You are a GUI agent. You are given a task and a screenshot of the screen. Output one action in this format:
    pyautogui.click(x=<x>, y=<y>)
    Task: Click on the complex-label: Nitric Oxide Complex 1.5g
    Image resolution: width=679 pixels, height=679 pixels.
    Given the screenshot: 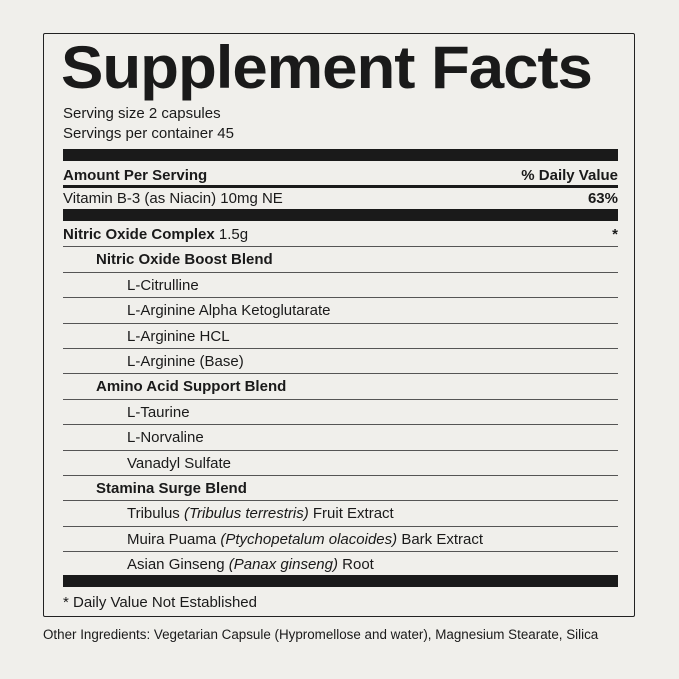 What is the action you would take?
    pyautogui.click(x=155, y=234)
    